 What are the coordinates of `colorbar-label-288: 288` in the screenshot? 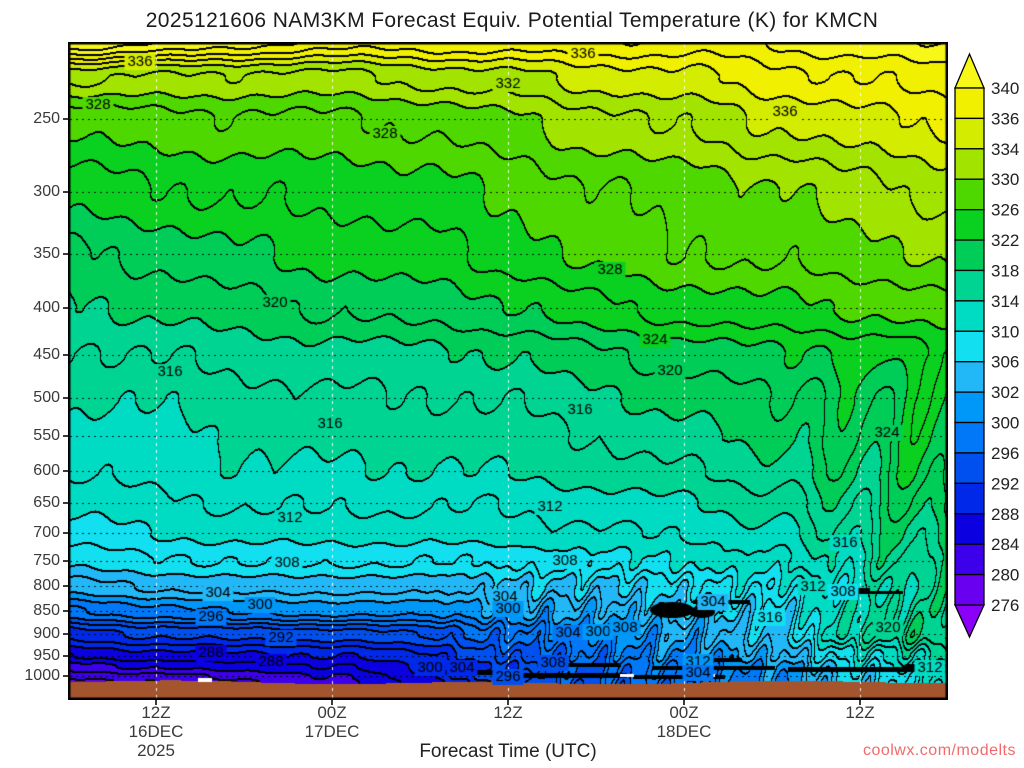 It's located at (1005, 514).